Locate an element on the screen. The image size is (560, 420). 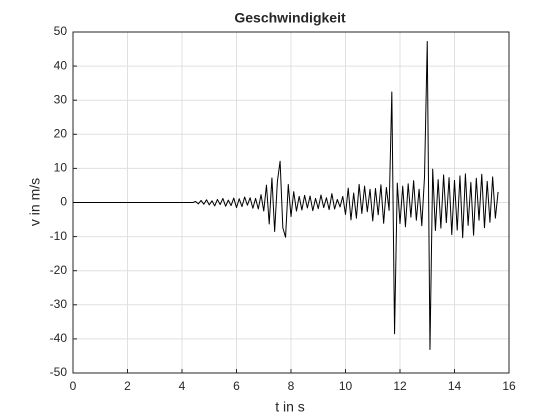
x-tick-label: 4 is located at coordinates (182, 386).